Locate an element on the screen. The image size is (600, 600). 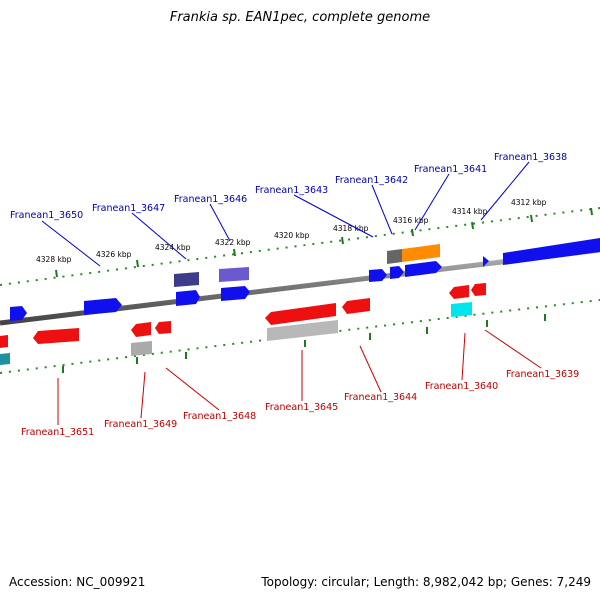
reverse-genes is located at coordinates (243, 324).